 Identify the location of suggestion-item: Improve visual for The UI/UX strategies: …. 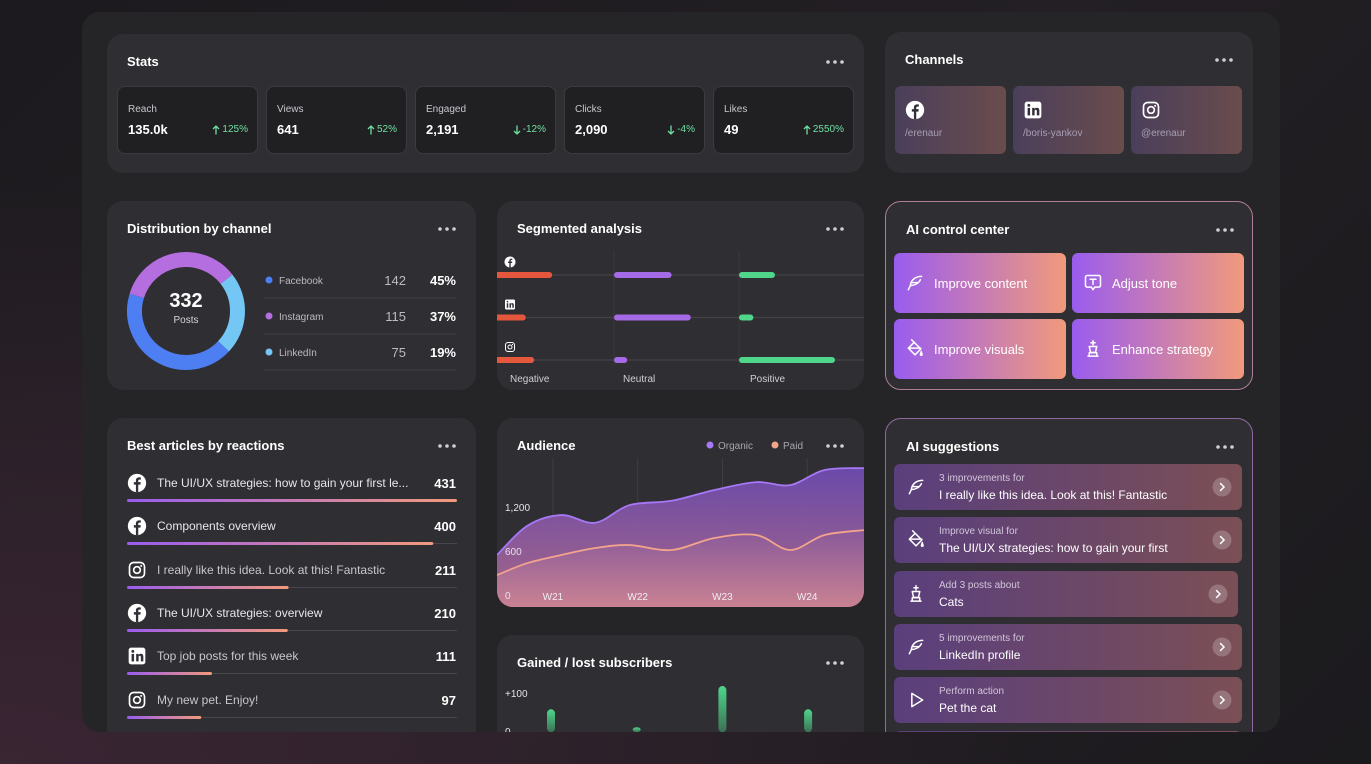
(1068, 540).